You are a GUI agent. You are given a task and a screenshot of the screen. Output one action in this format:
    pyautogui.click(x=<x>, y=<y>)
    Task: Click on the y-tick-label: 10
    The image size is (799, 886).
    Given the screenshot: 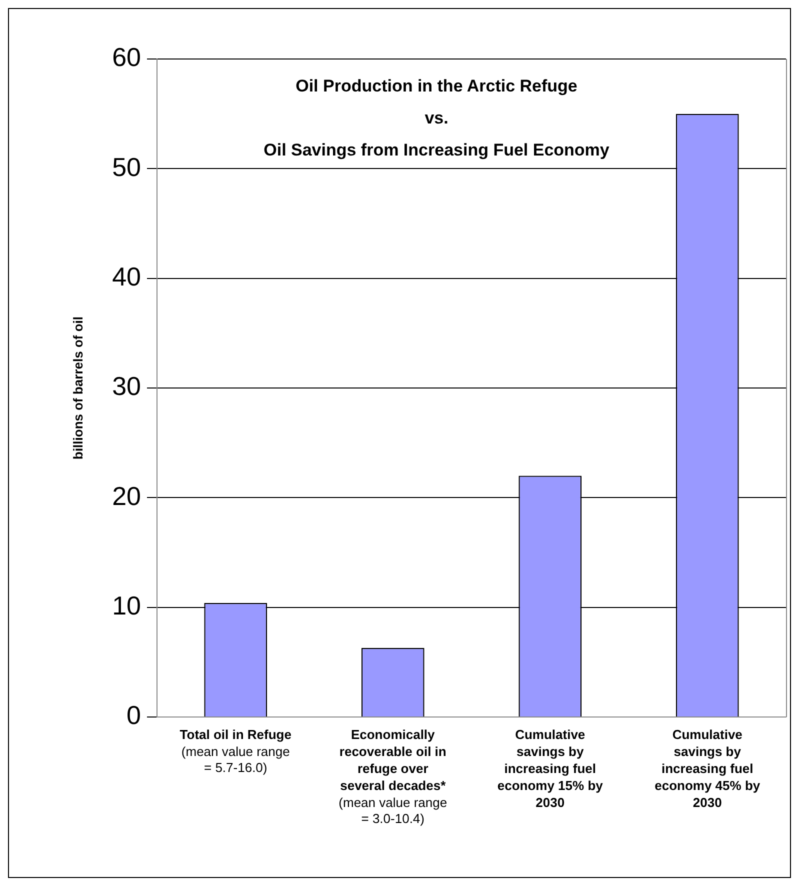 What is the action you would take?
    pyautogui.click(x=126, y=605)
    